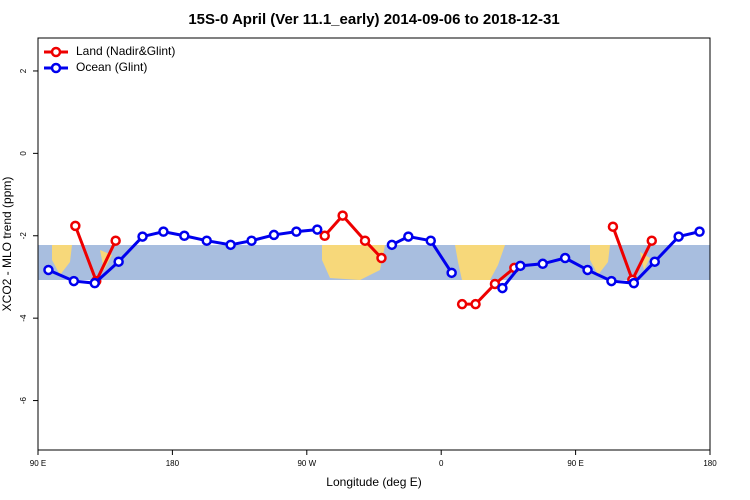 This screenshot has height=500, width=750. What do you see at coordinates (7, 244) in the screenshot?
I see `y-axis-label: XCO2 - MLO trend (ppm)` at bounding box center [7, 244].